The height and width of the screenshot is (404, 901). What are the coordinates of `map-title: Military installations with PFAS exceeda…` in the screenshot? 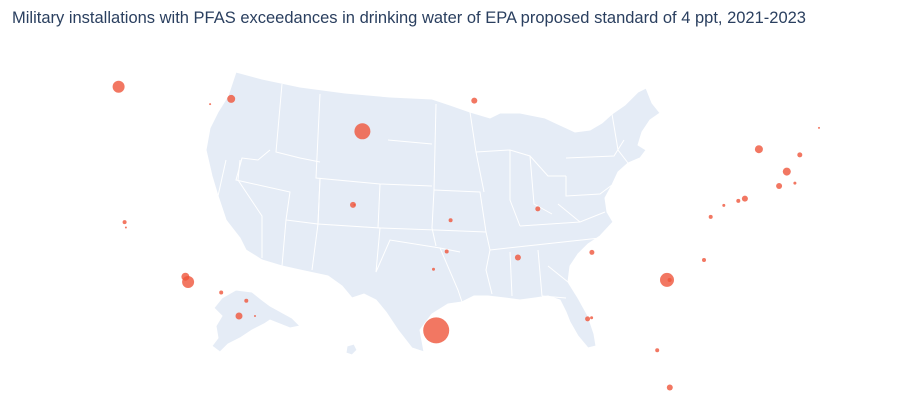 It's located at (409, 18).